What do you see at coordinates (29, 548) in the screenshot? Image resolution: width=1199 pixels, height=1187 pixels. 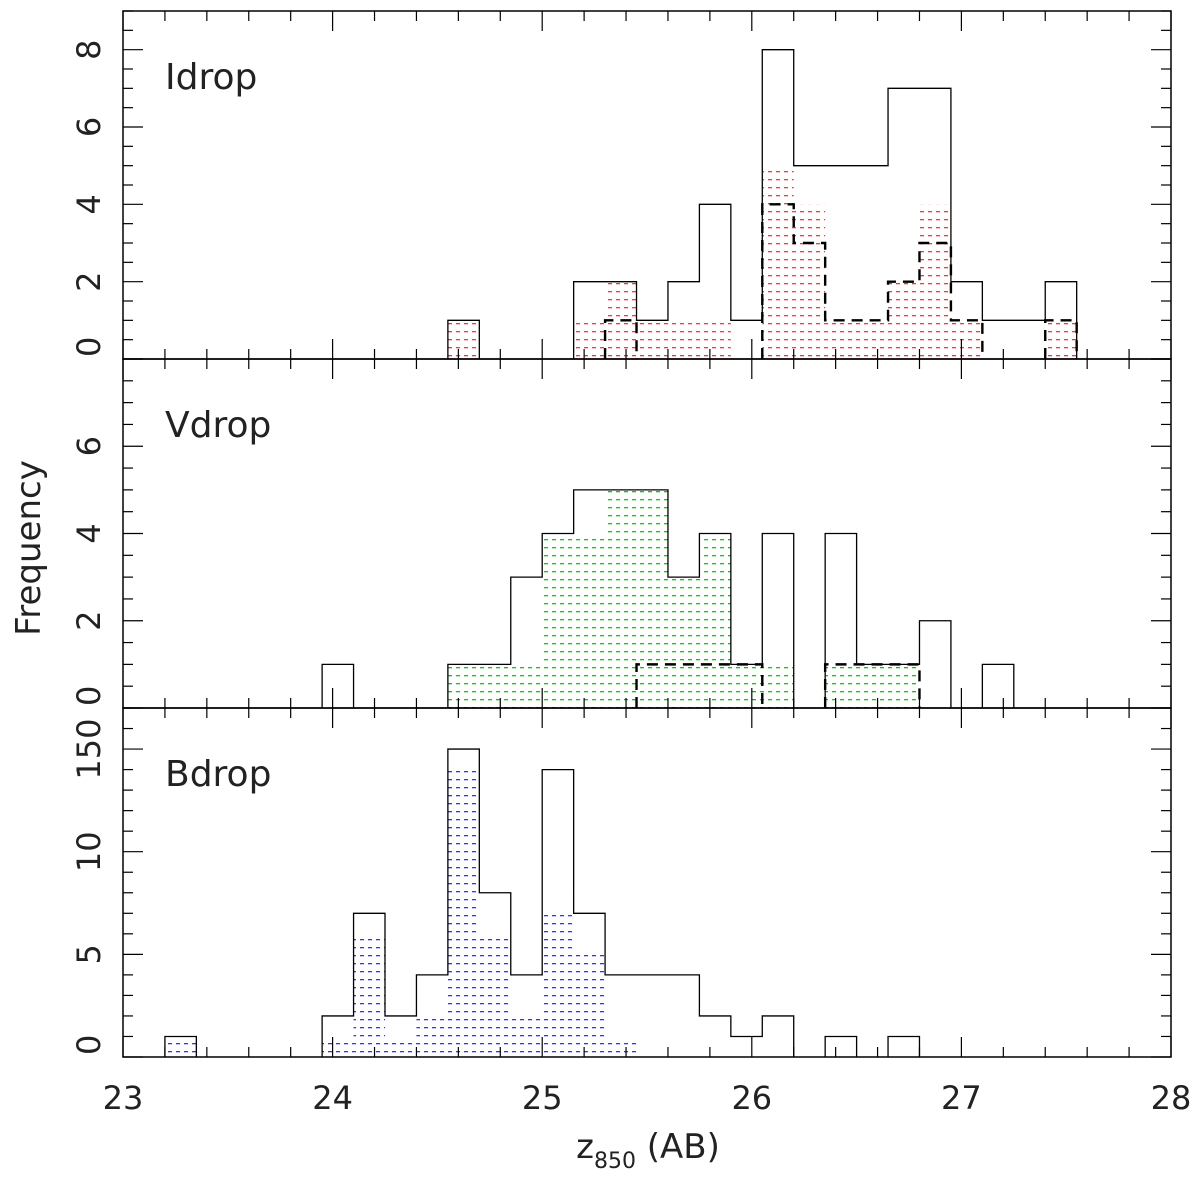 I see `y-axis-label: Frequency` at bounding box center [29, 548].